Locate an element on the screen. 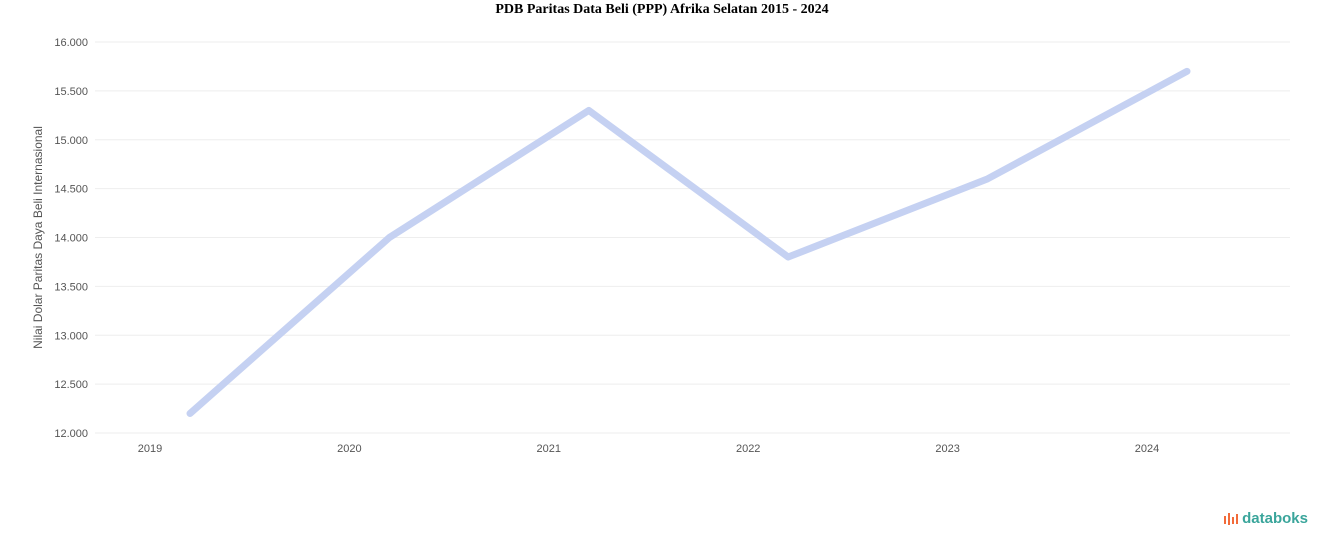 The height and width of the screenshot is (547, 1324). y-tick-label: 15.000 is located at coordinates (71, 141).